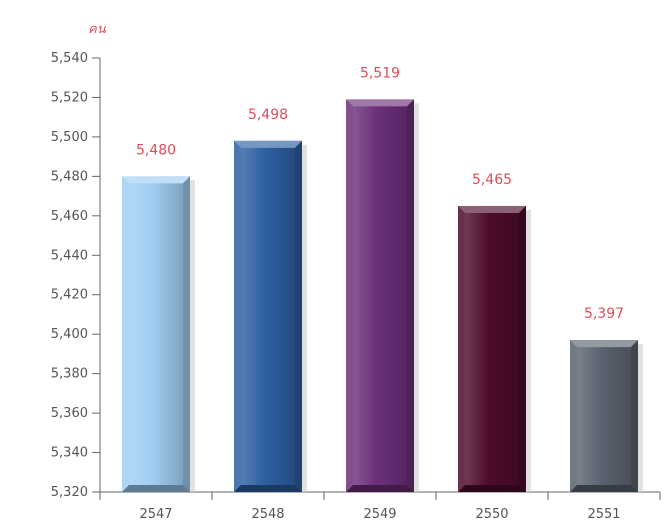 This screenshot has height=530, width=671. What do you see at coordinates (69, 97) in the screenshot?
I see `y-tick-label: 5,520` at bounding box center [69, 97].